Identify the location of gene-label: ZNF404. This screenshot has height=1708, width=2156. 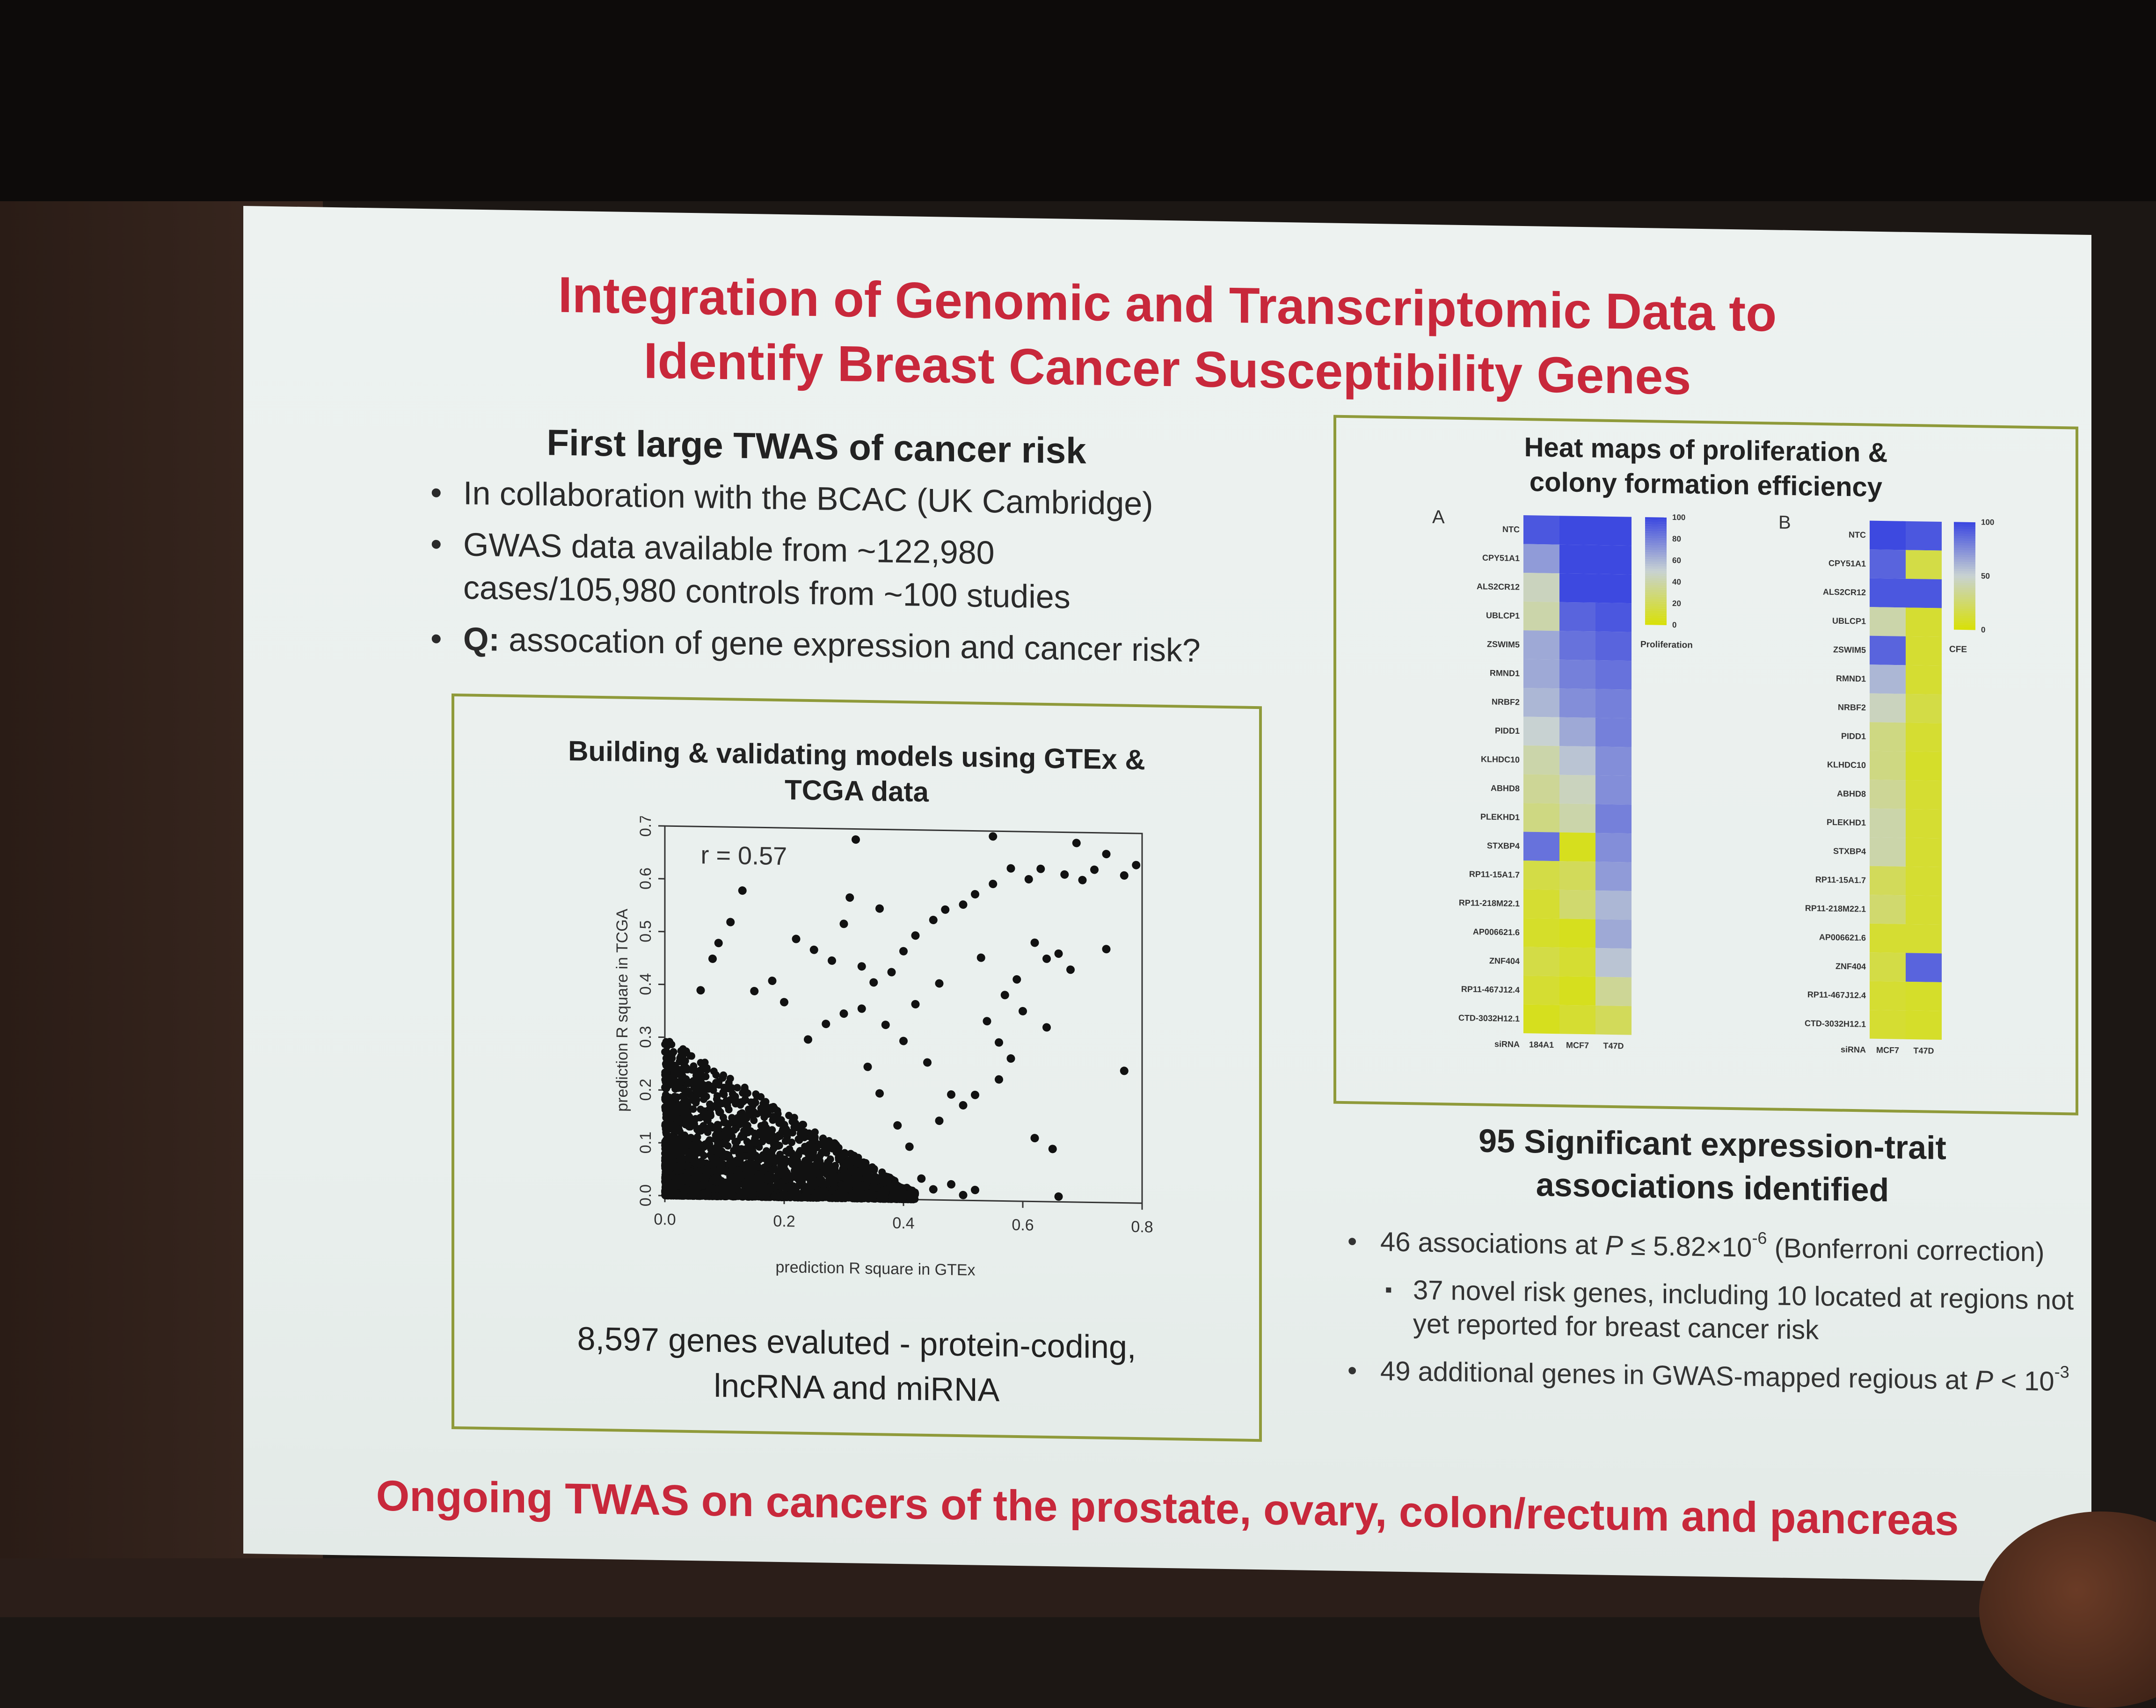
(1851, 966).